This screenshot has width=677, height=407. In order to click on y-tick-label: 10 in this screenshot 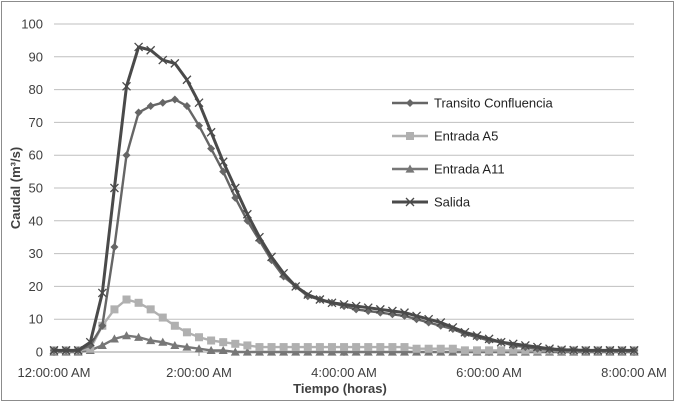, I will do `click(36, 319)`.